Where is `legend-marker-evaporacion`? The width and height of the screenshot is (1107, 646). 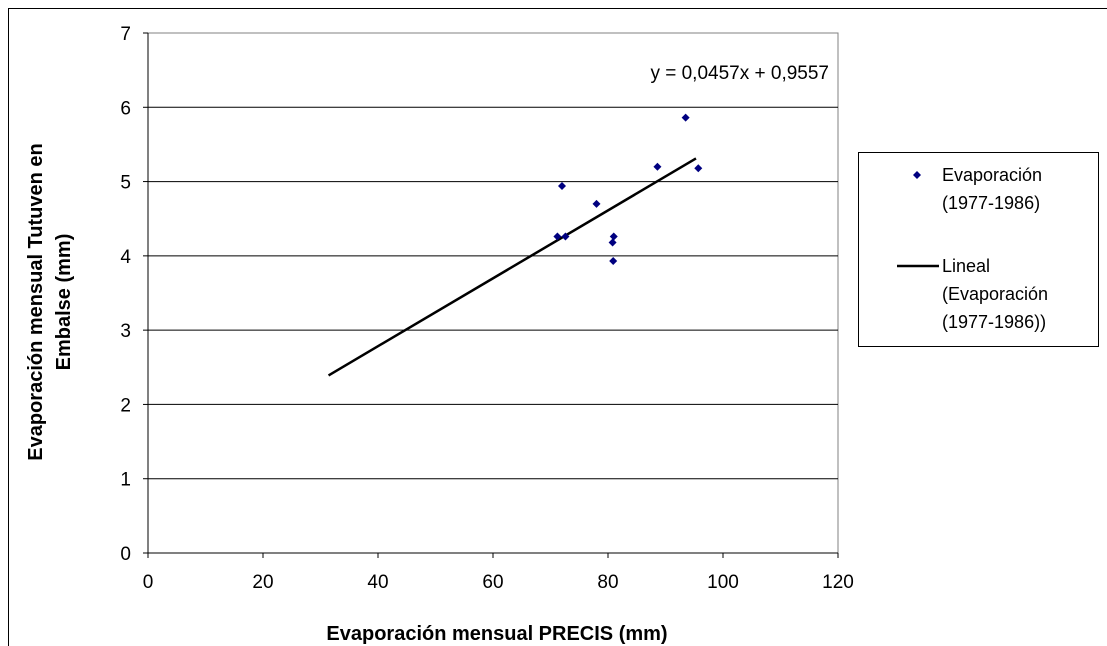
legend-marker-evaporacion is located at coordinates (917, 175).